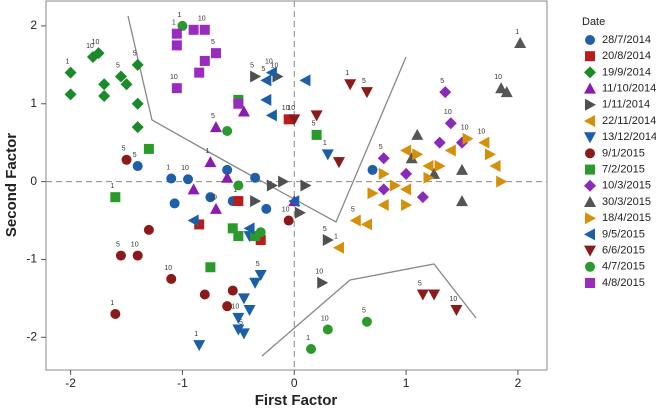 The height and width of the screenshot is (409, 656). I want to click on x-tick-label: 1, so click(406, 383).